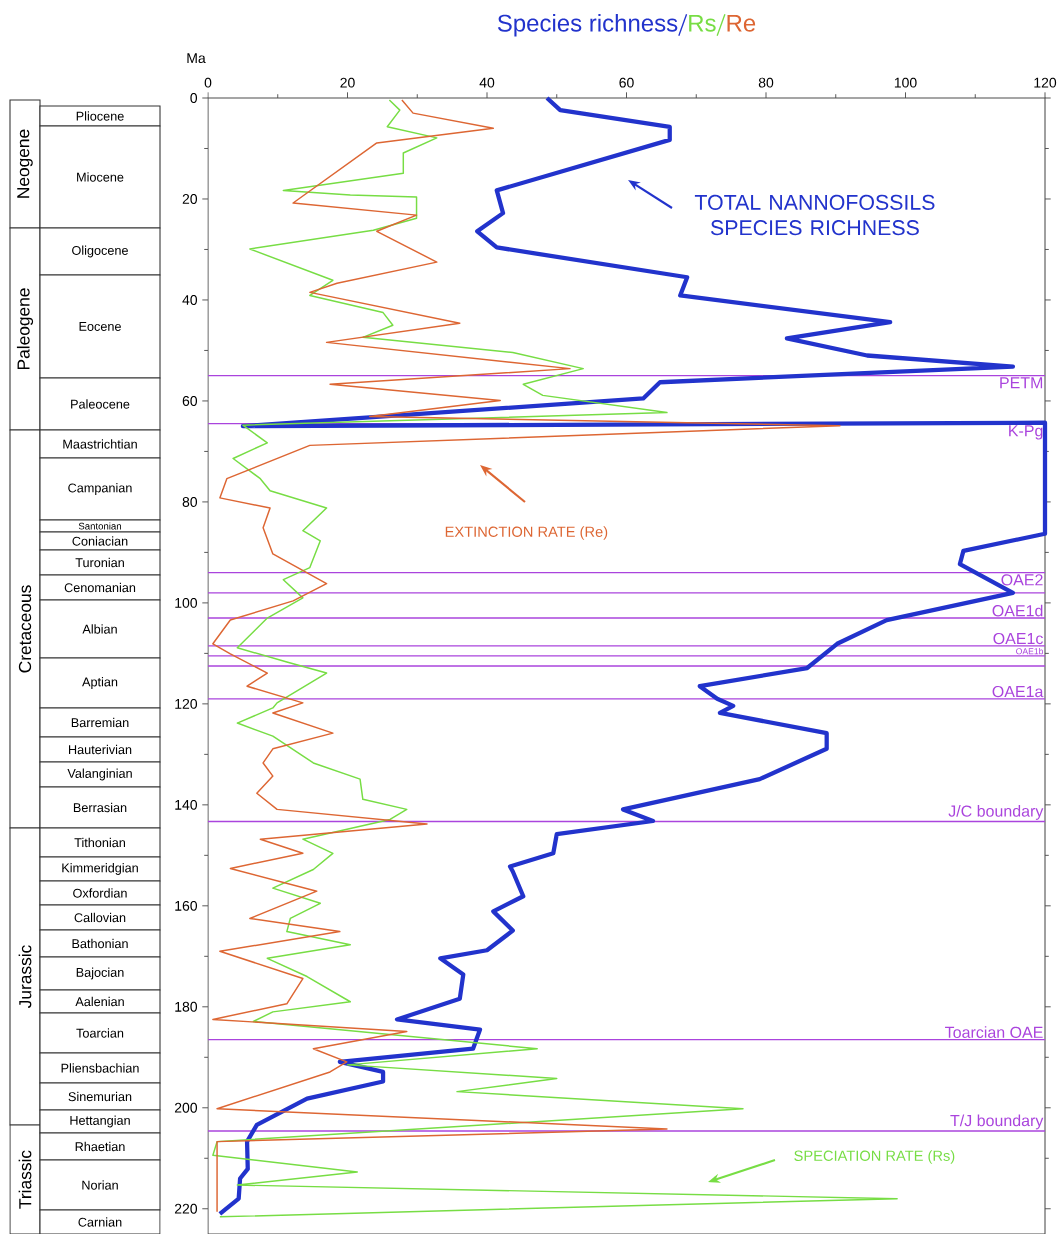 The width and height of the screenshot is (1062, 1234). I want to click on y-tick-label: 100, so click(186, 602).